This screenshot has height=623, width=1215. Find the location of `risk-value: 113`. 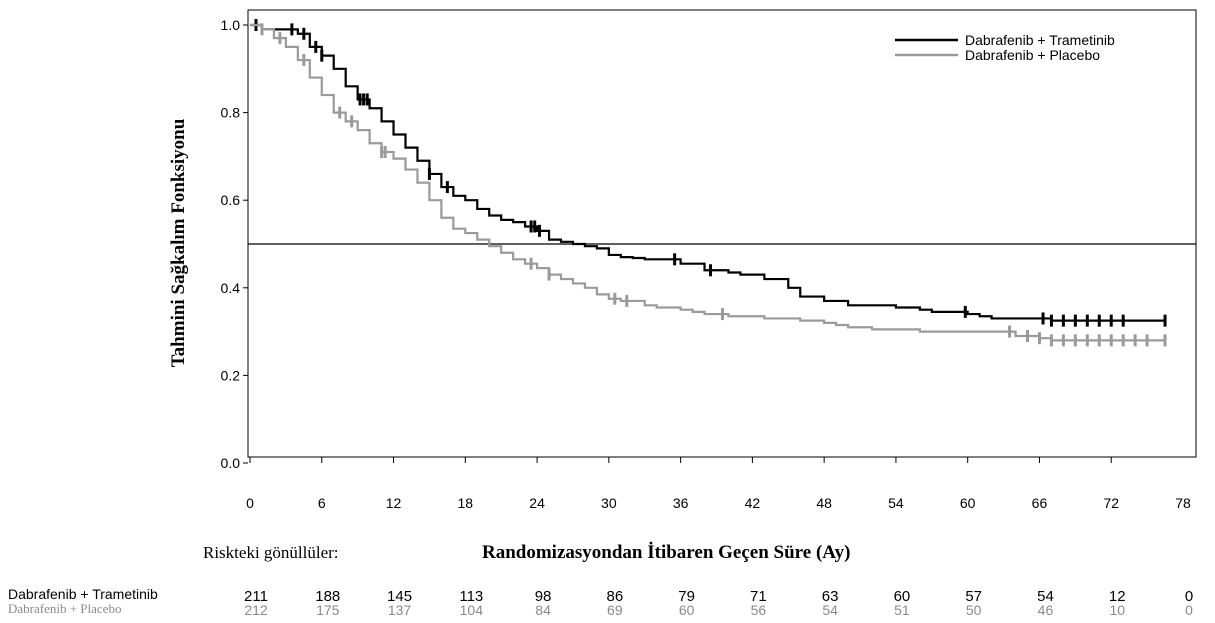

risk-value: 113 is located at coordinates (471, 596).